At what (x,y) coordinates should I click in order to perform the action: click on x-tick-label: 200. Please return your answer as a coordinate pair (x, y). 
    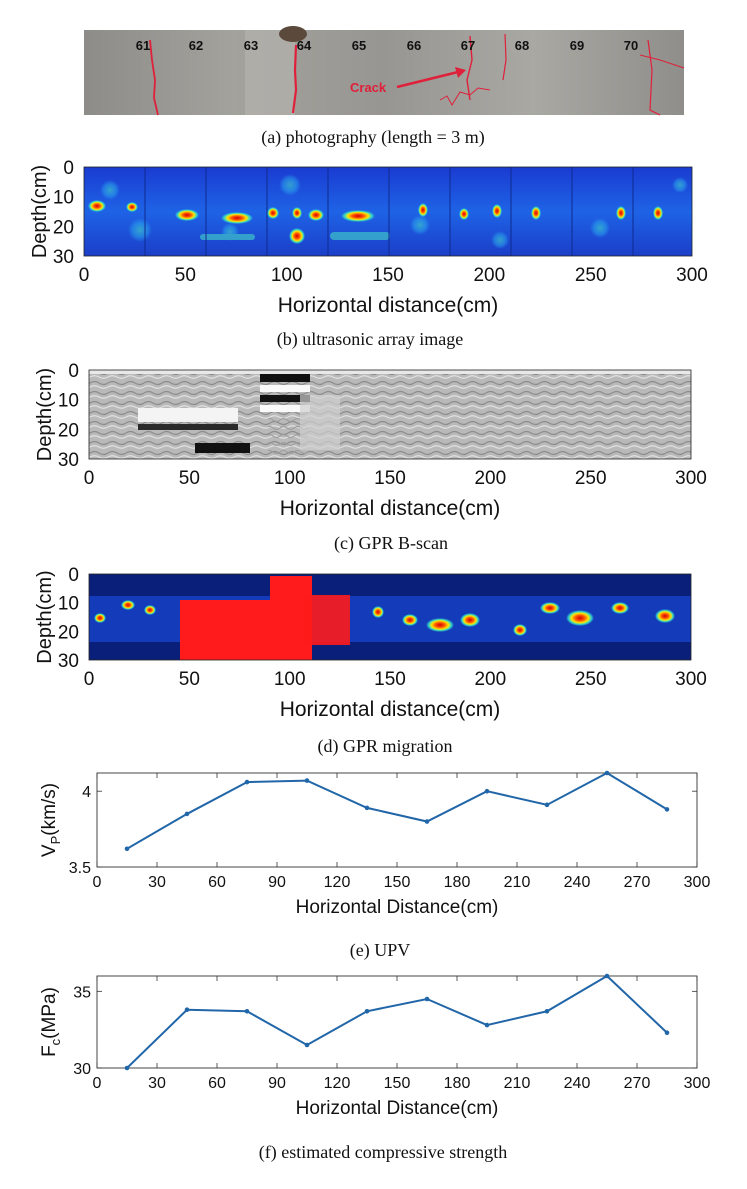
    Looking at the image, I should click on (490, 679).